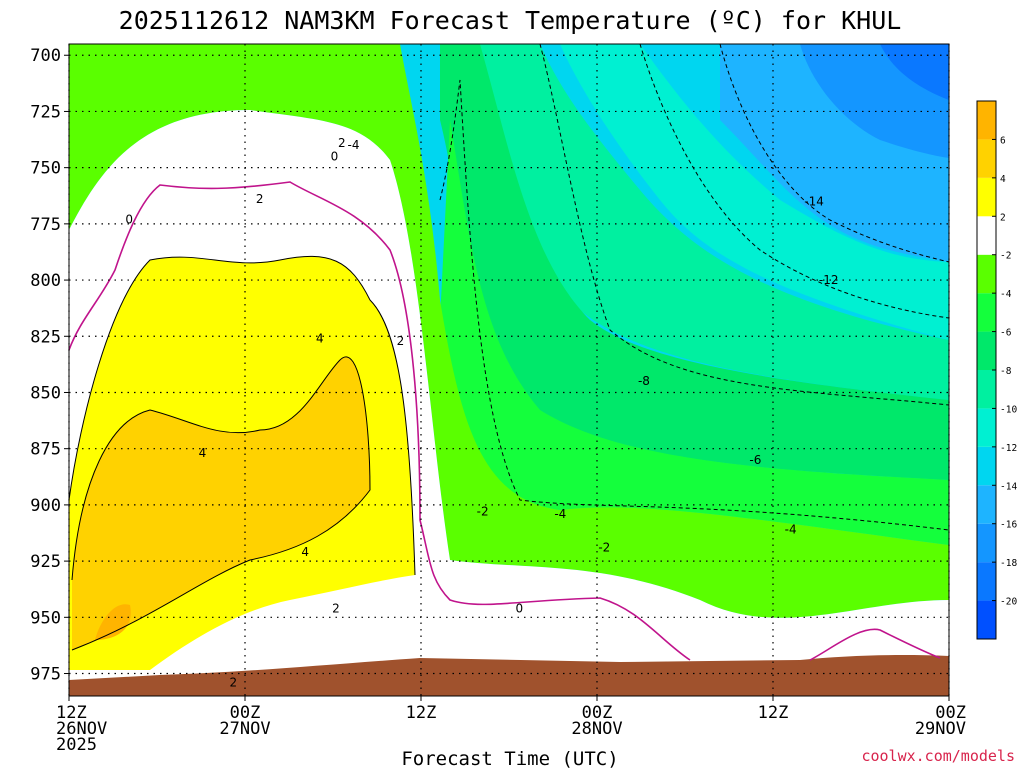 The height and width of the screenshot is (768, 1024). What do you see at coordinates (596, 729) in the screenshot?
I see `x-tick-label: 28NOV` at bounding box center [596, 729].